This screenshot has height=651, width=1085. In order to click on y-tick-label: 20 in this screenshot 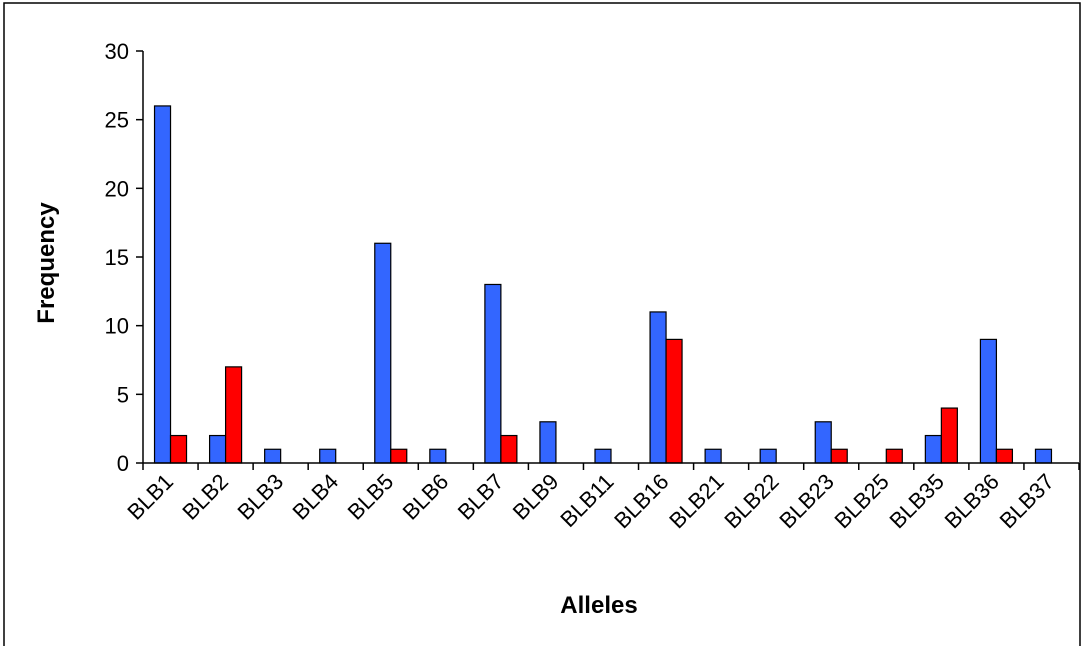, I will do `click(117, 188)`.